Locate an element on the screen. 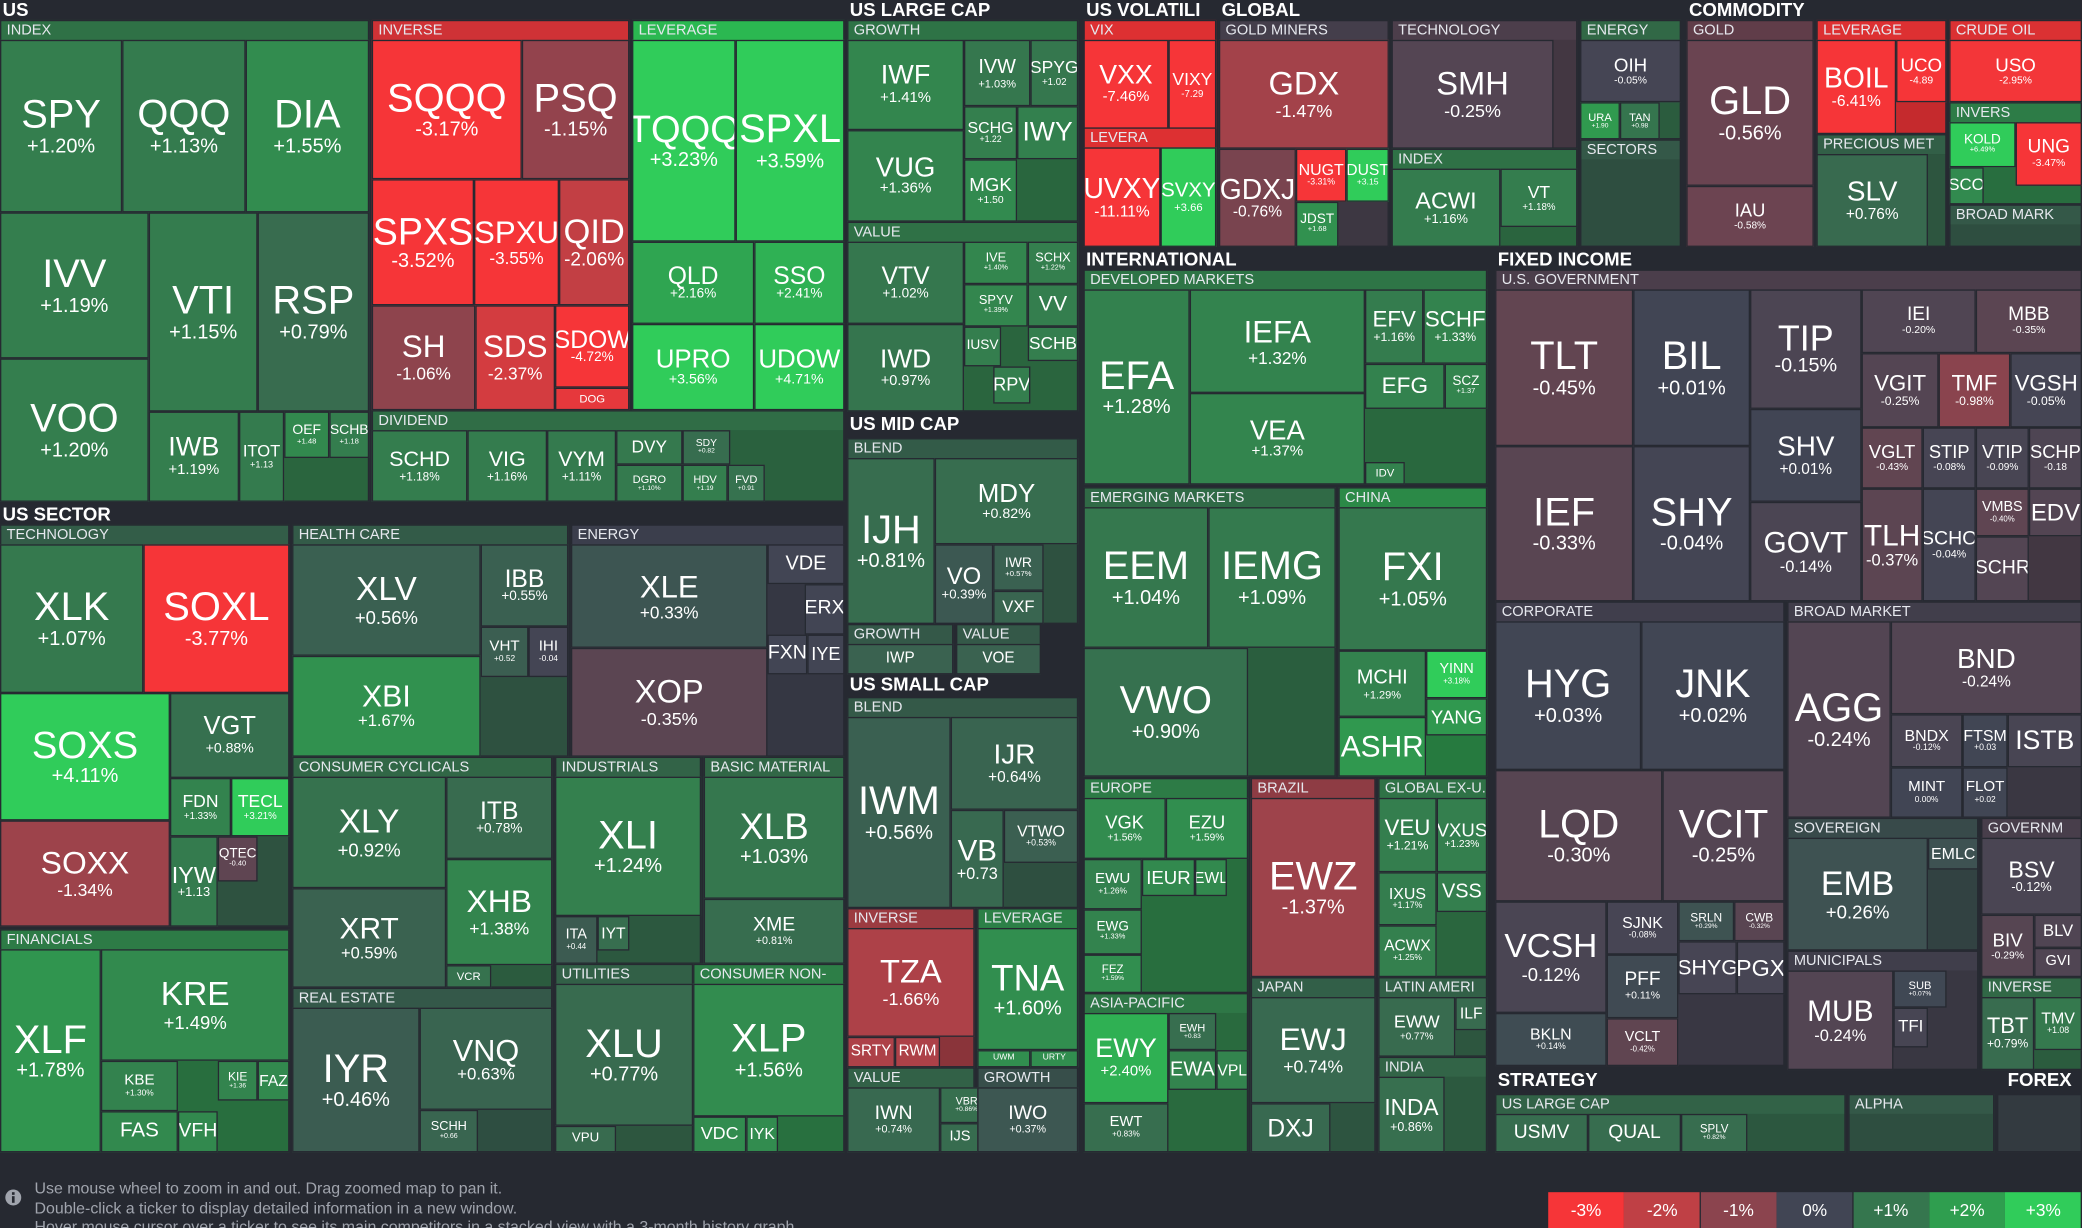  ticker-tile: VGT +0.88% is located at coordinates (229, 735).